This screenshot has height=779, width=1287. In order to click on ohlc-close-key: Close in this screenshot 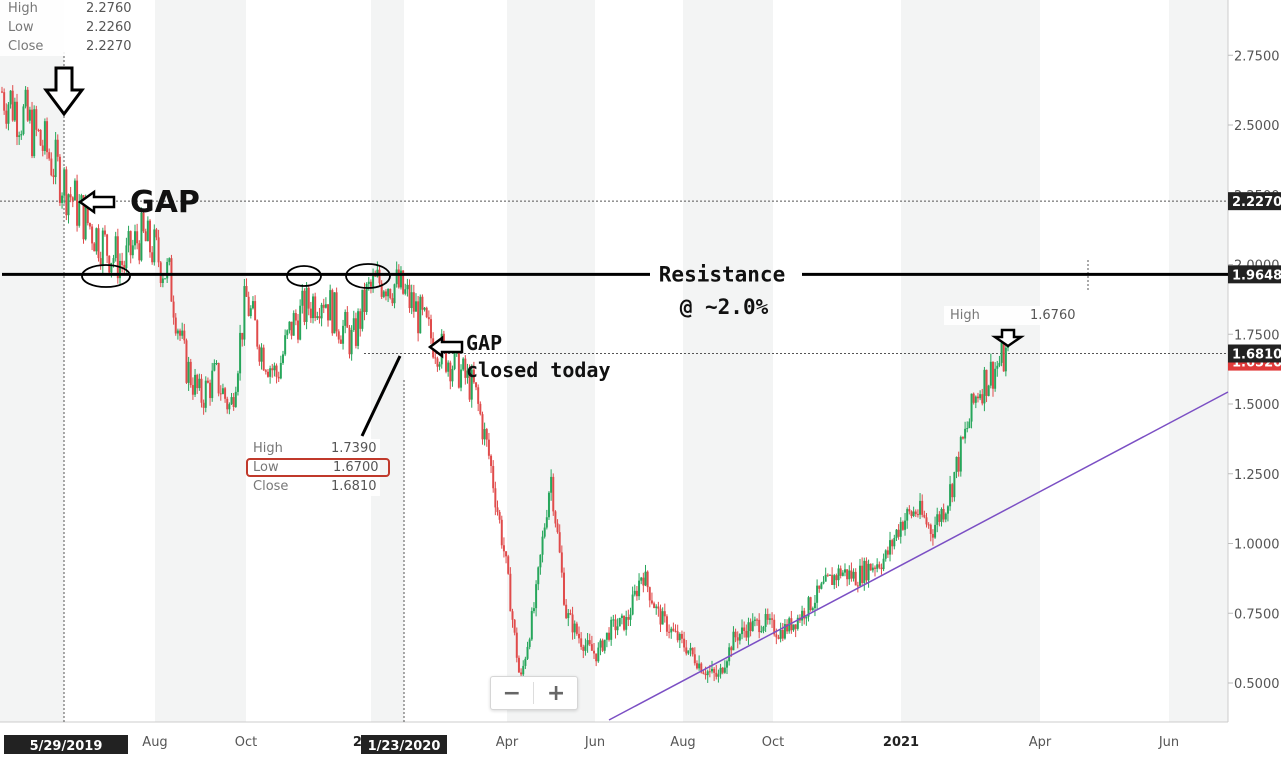, I will do `click(271, 486)`.